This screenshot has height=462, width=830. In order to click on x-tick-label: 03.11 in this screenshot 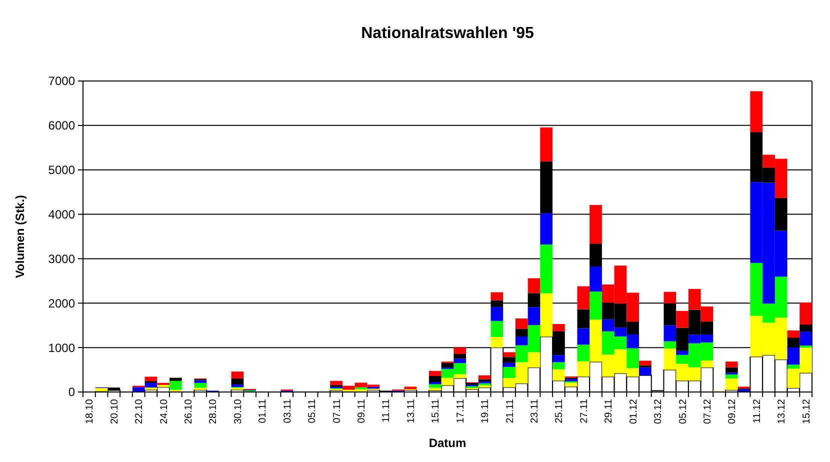, I will do `click(288, 411)`.